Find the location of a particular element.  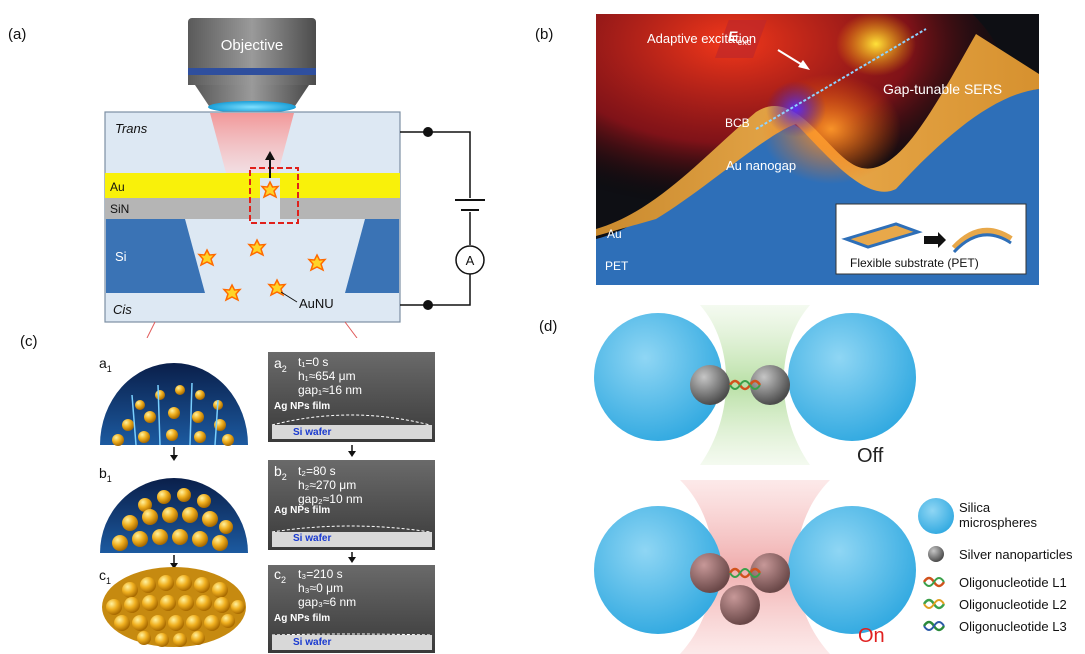

label-a1: a1 is located at coordinates (105, 364).